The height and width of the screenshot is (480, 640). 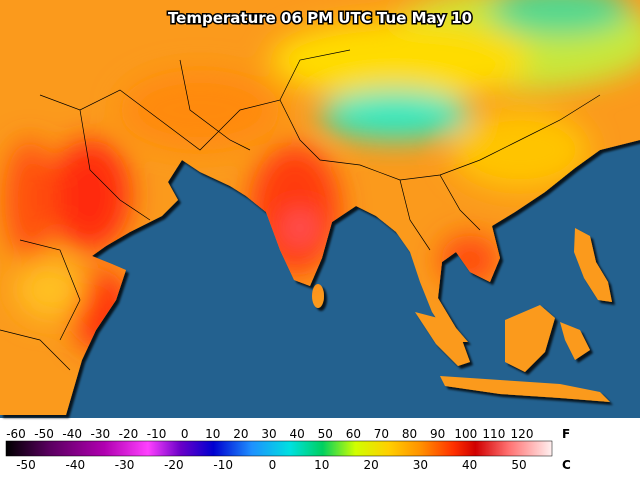 I want to click on celsius-label: -20, so click(x=174, y=465).